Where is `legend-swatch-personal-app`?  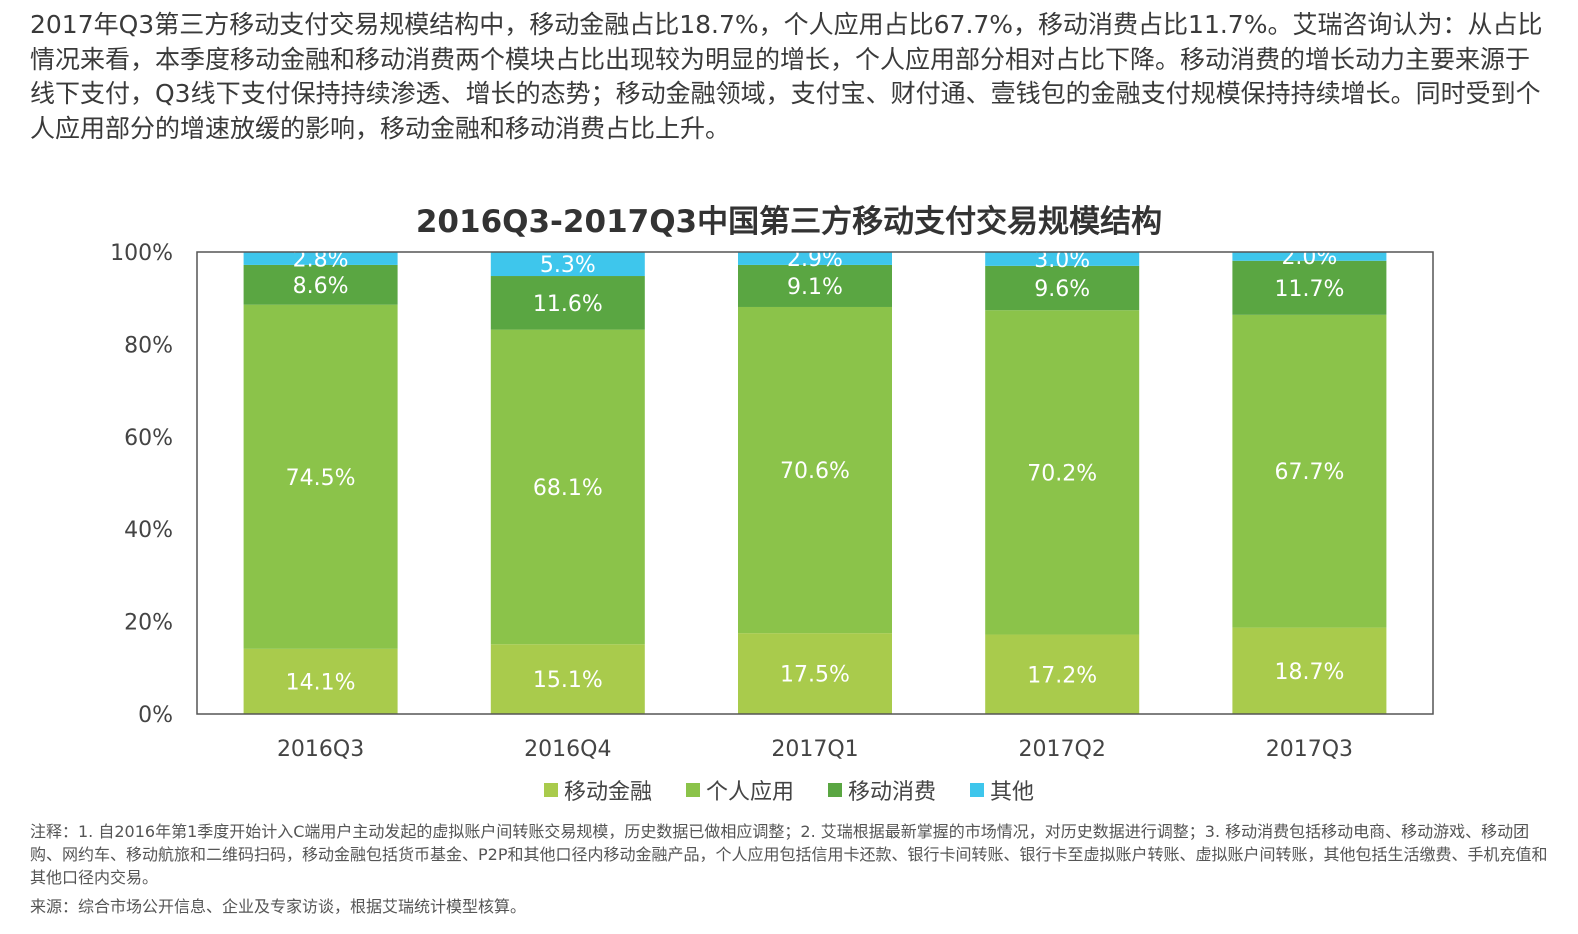
legend-swatch-personal-app is located at coordinates (692, 790).